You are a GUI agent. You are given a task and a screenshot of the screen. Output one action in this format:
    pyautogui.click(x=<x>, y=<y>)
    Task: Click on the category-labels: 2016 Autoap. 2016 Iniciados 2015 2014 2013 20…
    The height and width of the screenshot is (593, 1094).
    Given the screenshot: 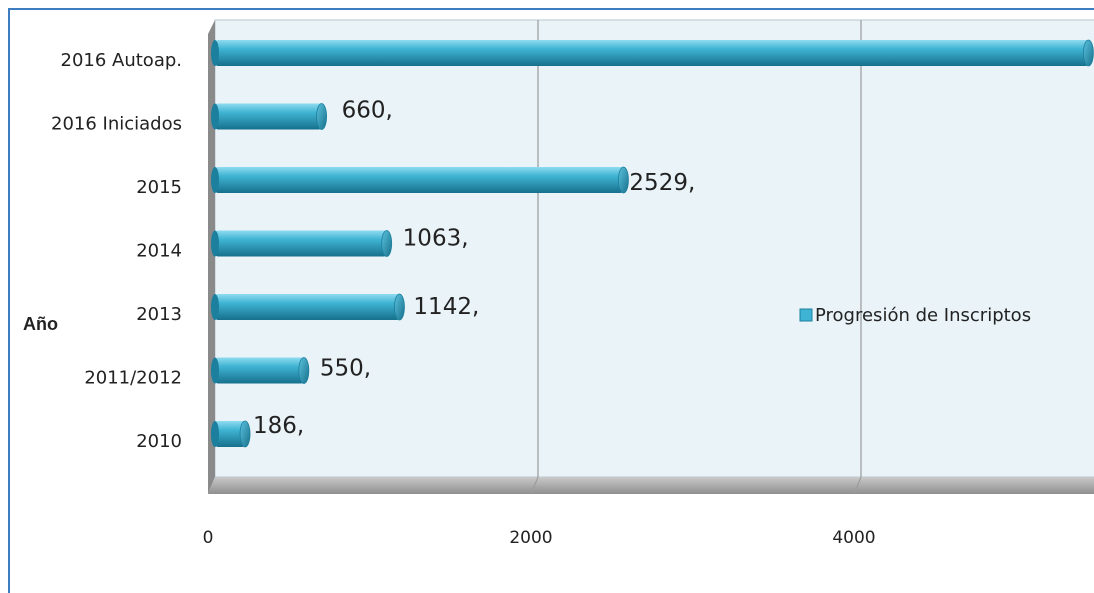 What is the action you would take?
    pyautogui.click(x=116, y=251)
    